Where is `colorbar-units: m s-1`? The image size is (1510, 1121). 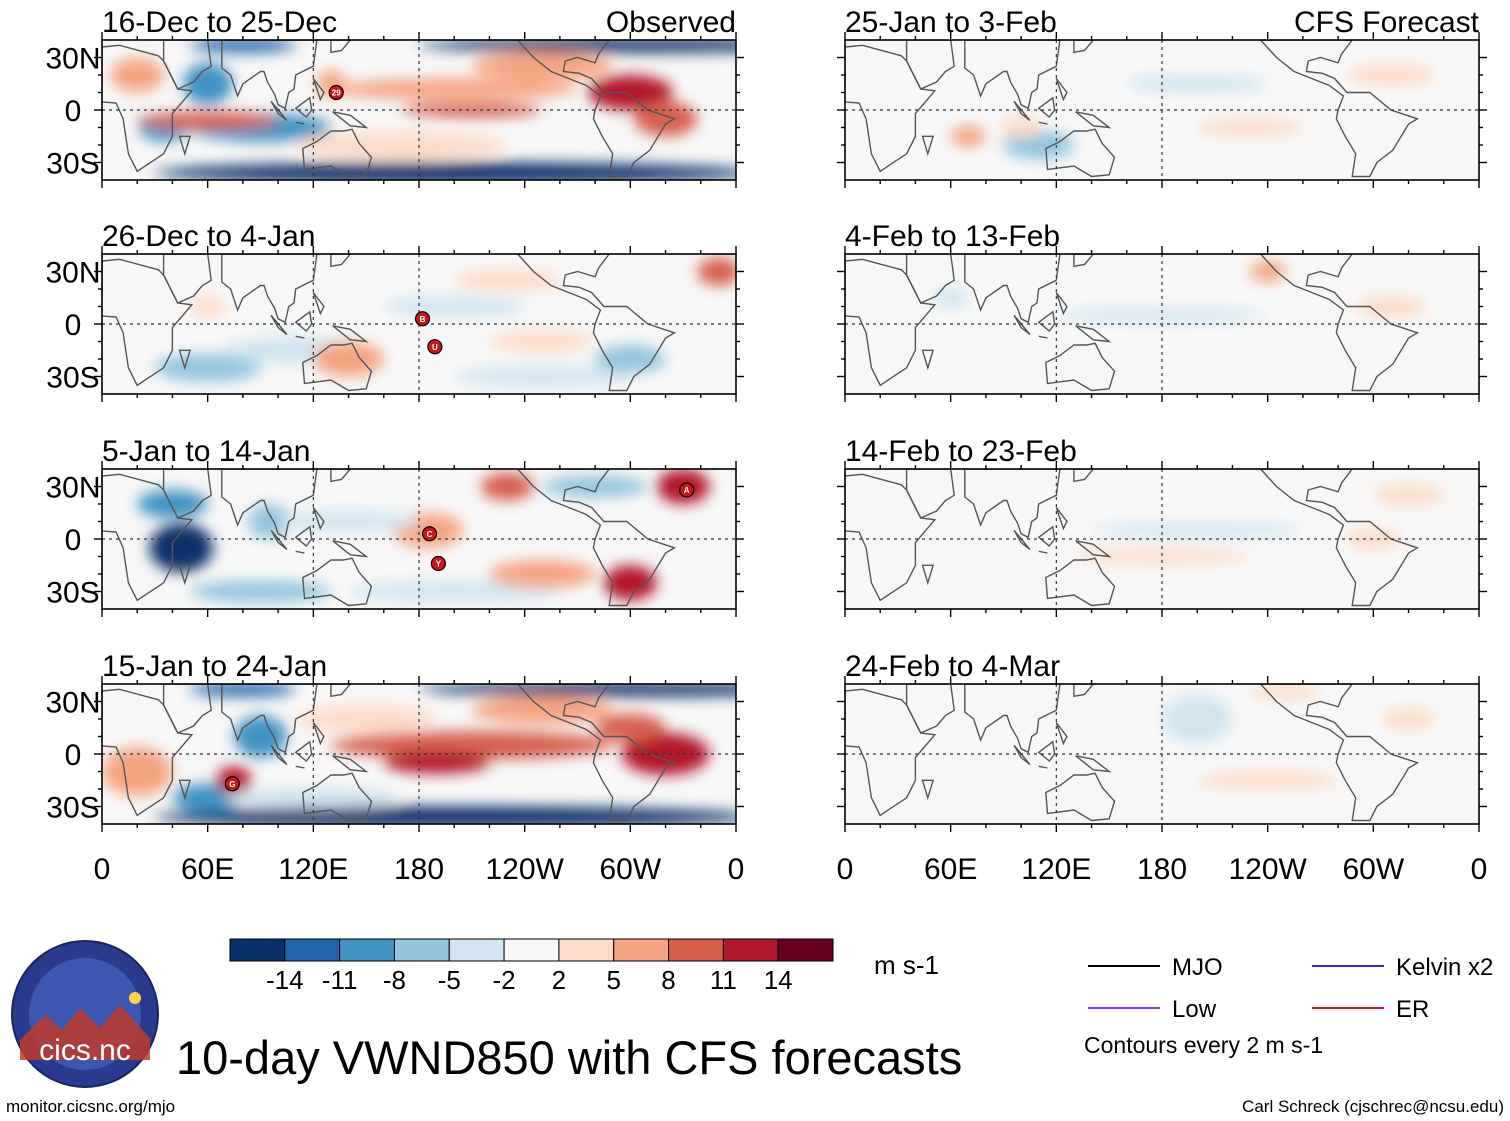 colorbar-units: m s-1 is located at coordinates (906, 965).